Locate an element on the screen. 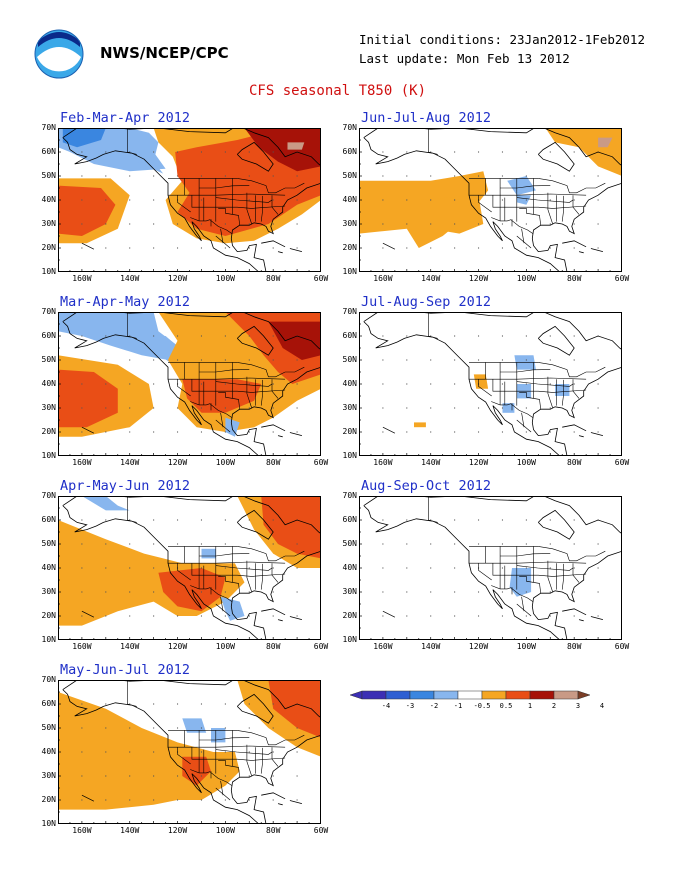 The height and width of the screenshot is (880, 680). colorbar-label: -4 is located at coordinates (386, 706).